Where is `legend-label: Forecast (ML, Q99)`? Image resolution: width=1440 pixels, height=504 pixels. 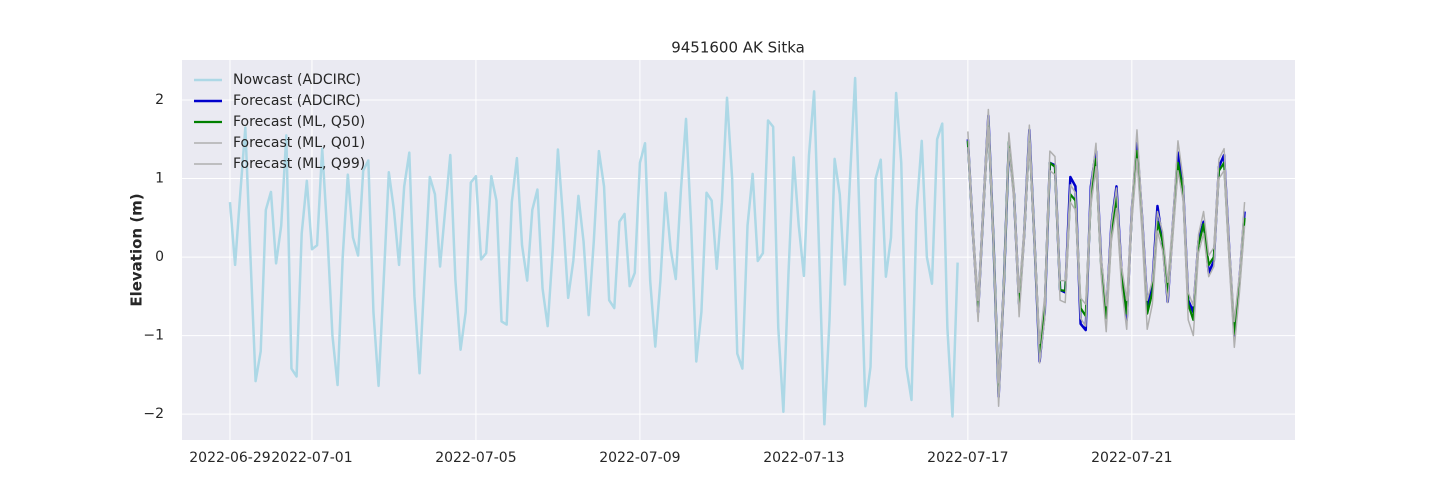 legend-label: Forecast (ML, Q99) is located at coordinates (299, 164).